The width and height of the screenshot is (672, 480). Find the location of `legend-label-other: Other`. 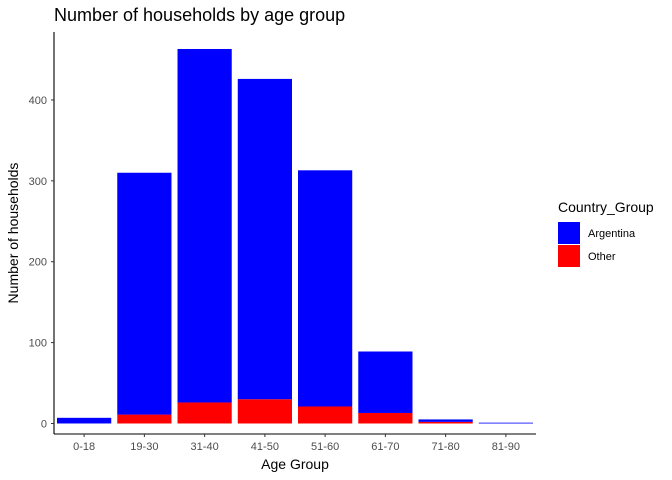

legend-label-other: Other is located at coordinates (602, 257).